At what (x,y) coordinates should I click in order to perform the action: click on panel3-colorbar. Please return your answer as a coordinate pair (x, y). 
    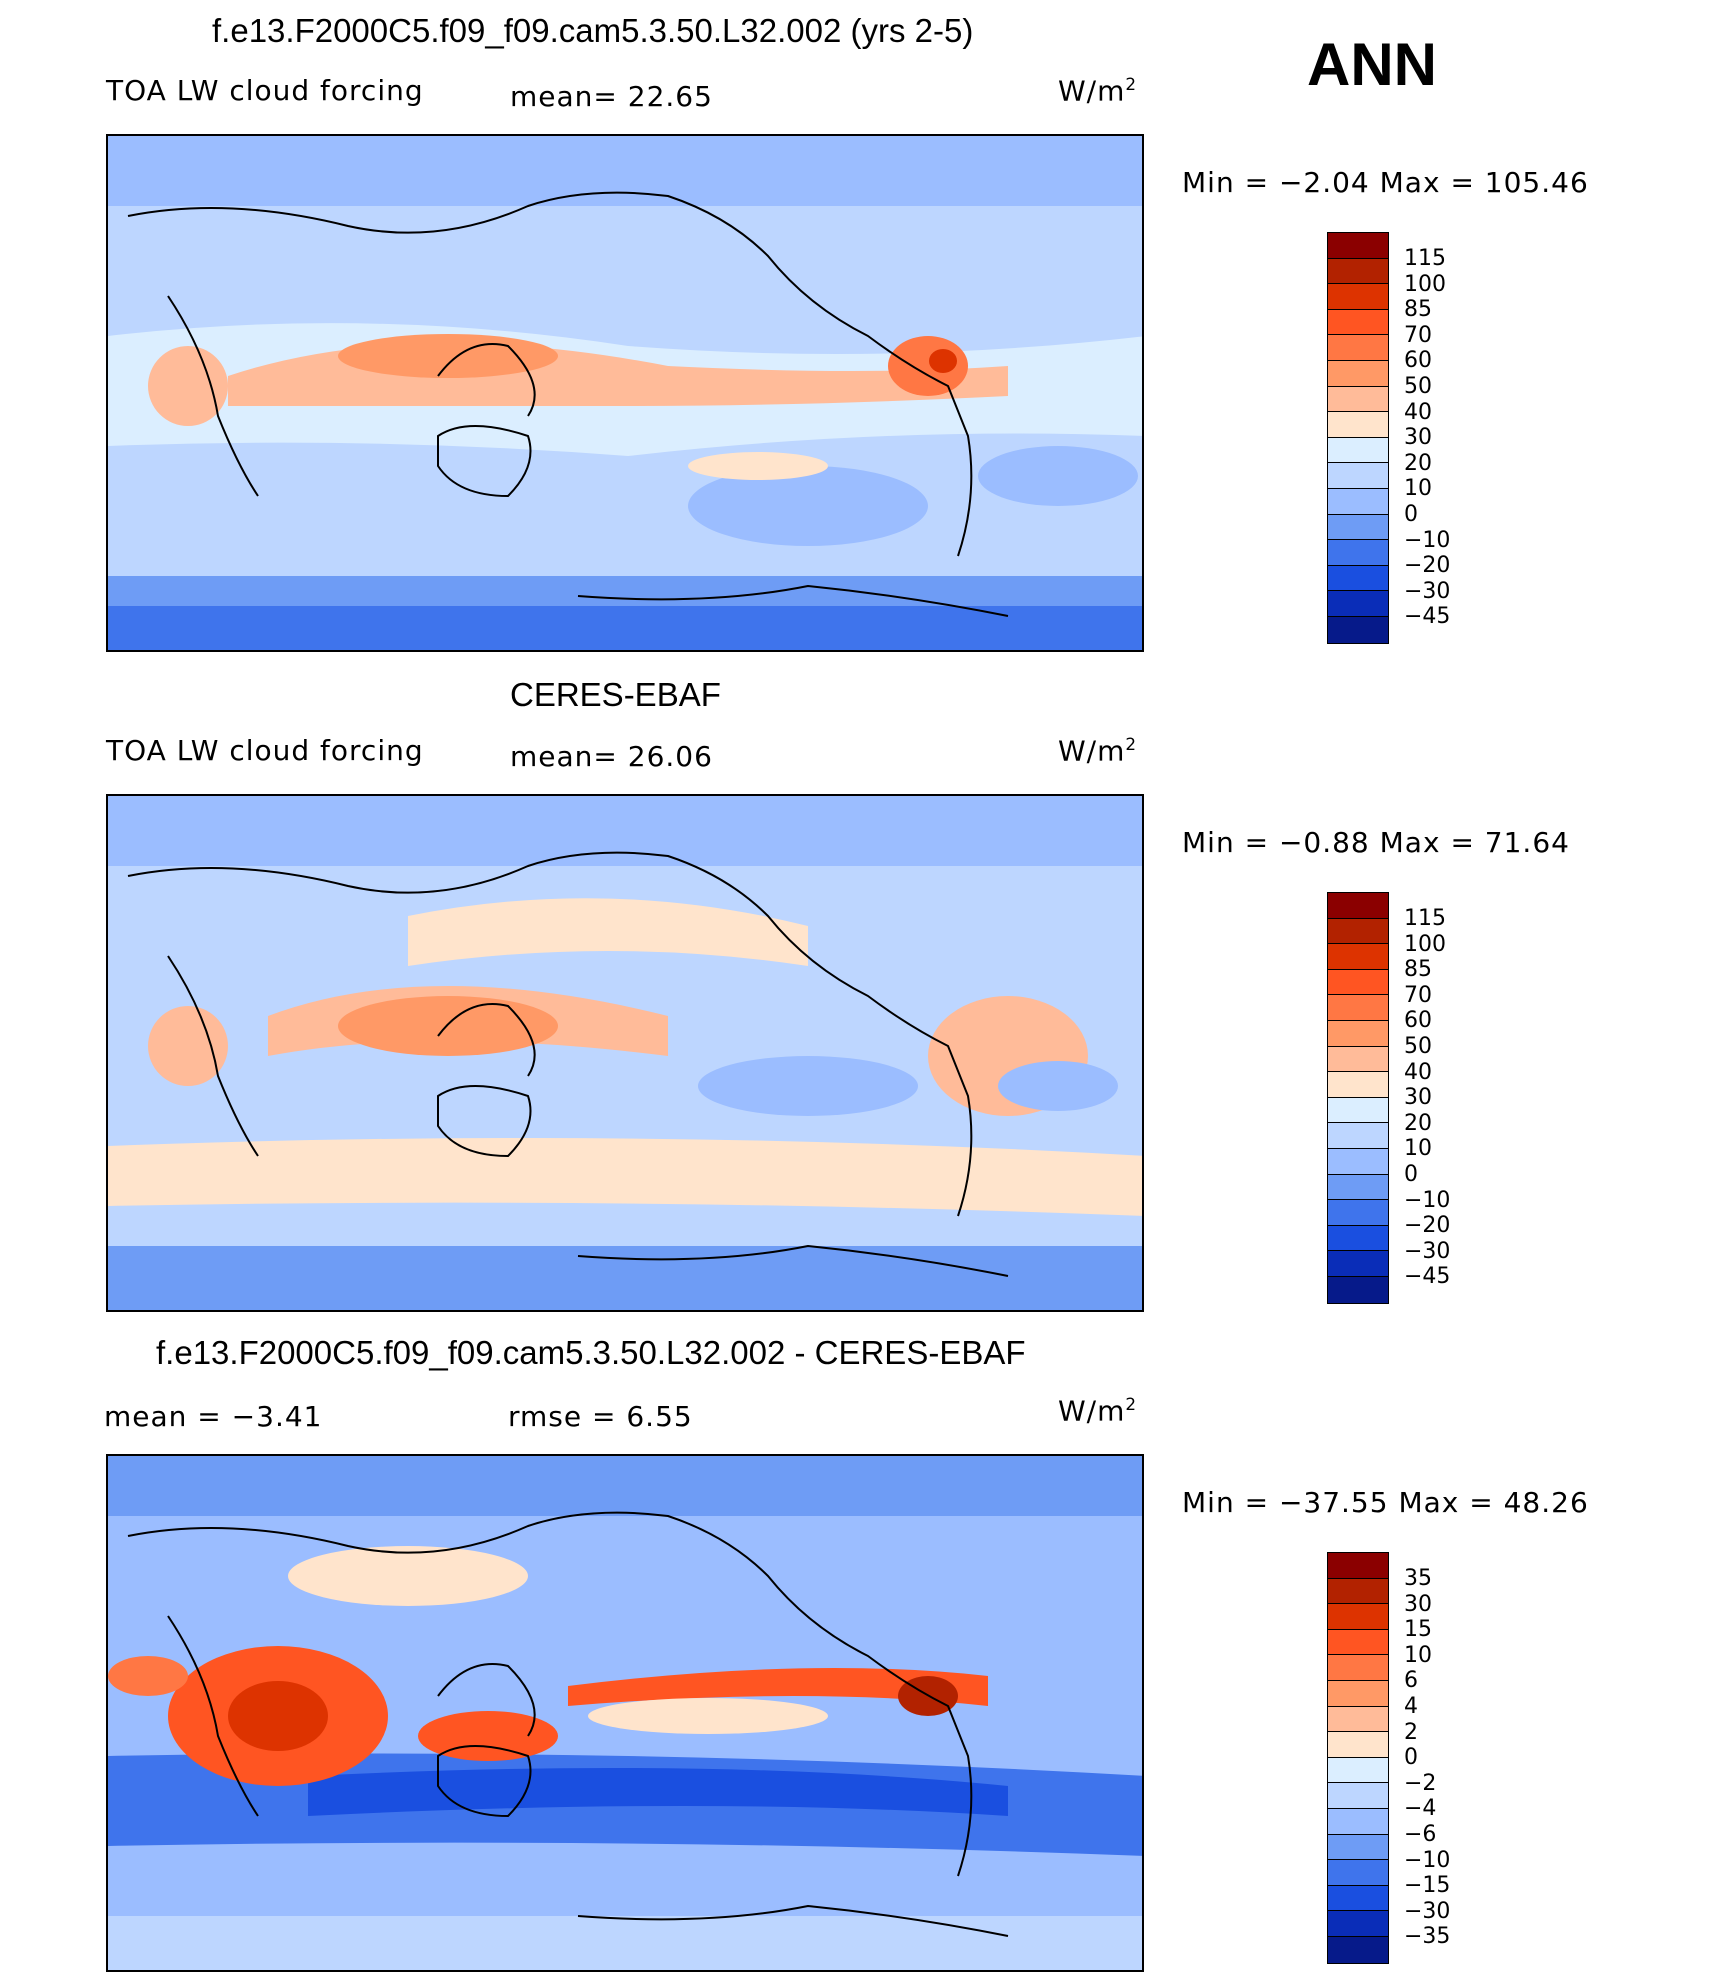
    Looking at the image, I should click on (1358, 1758).